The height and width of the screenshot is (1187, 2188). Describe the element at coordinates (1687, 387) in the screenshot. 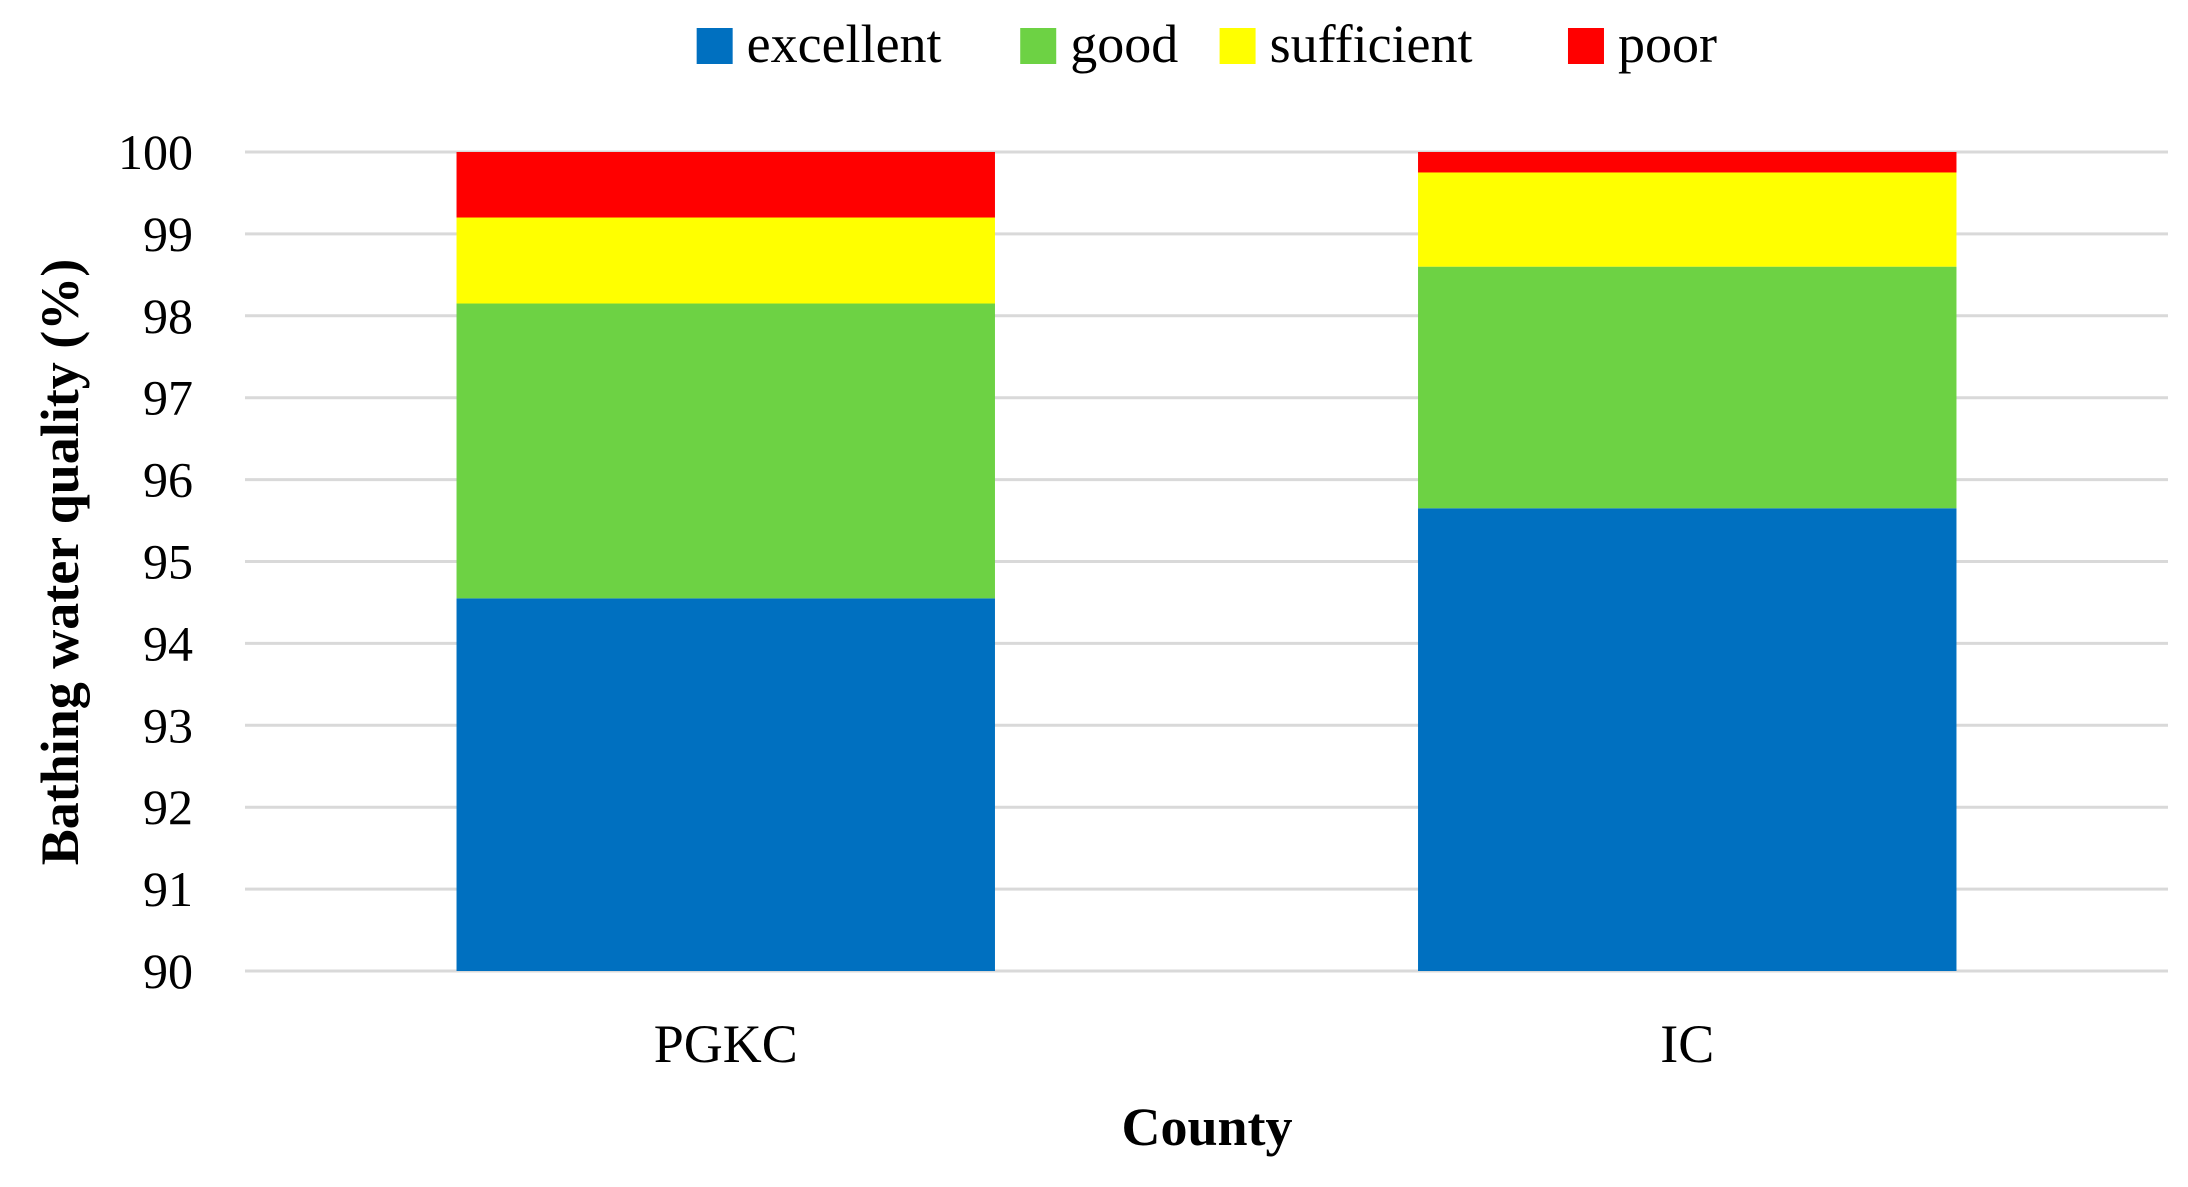

I see `bar-segment-good-ic` at that location.